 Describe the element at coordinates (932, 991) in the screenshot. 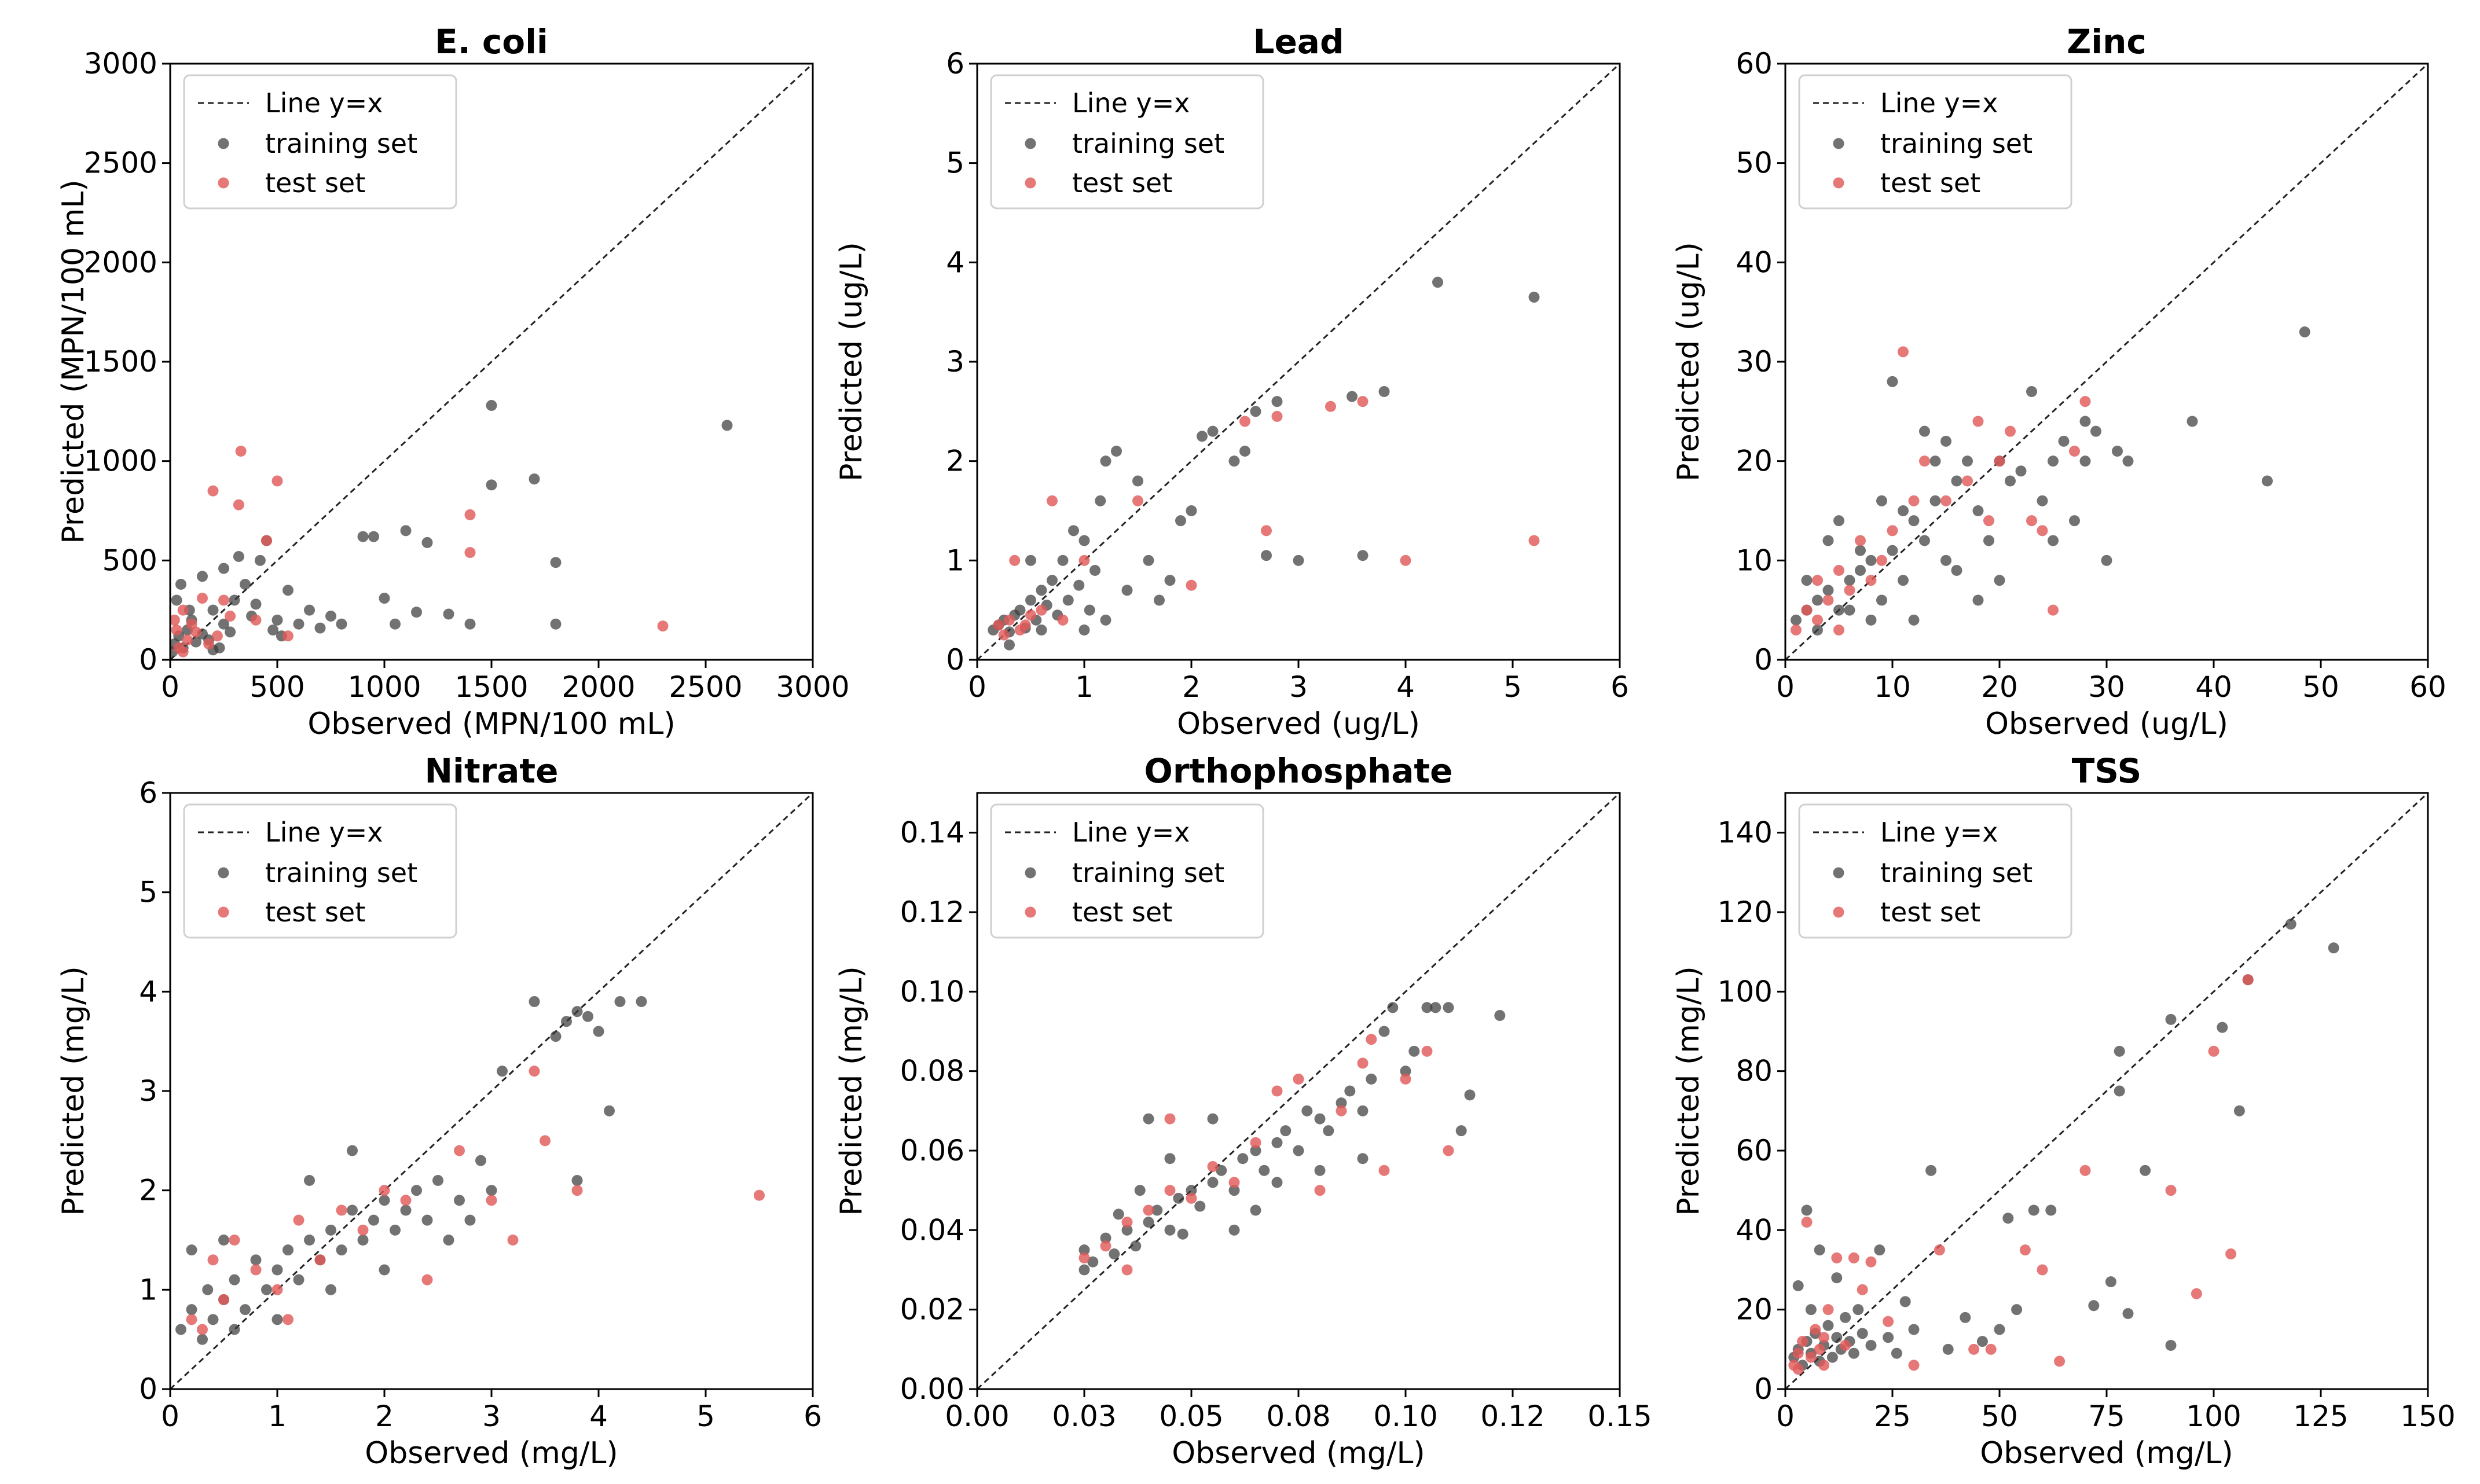

I see `y-tick-label: 0.10` at that location.